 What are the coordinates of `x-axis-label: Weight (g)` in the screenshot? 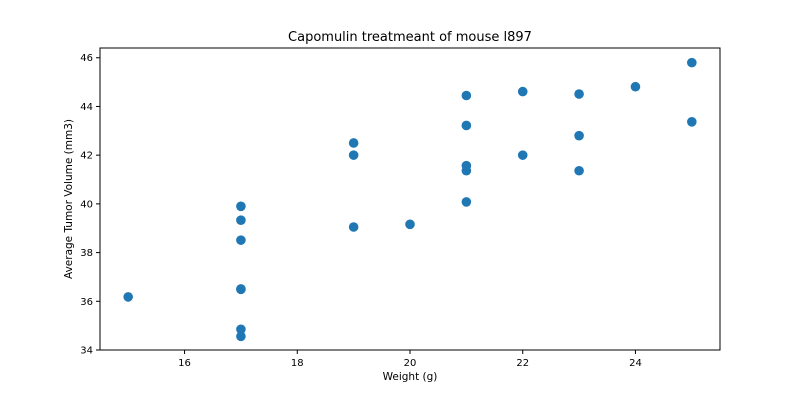 It's located at (410, 377).